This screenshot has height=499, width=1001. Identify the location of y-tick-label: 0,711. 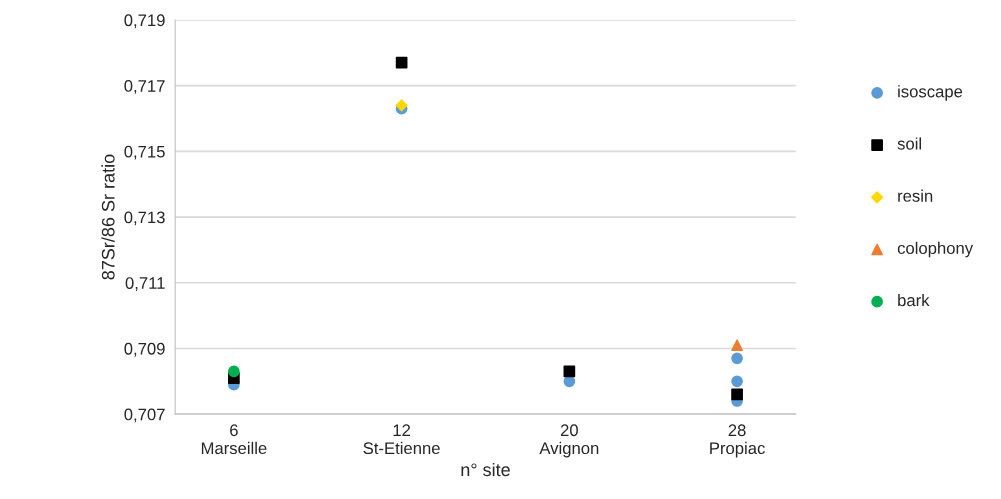
(145, 284).